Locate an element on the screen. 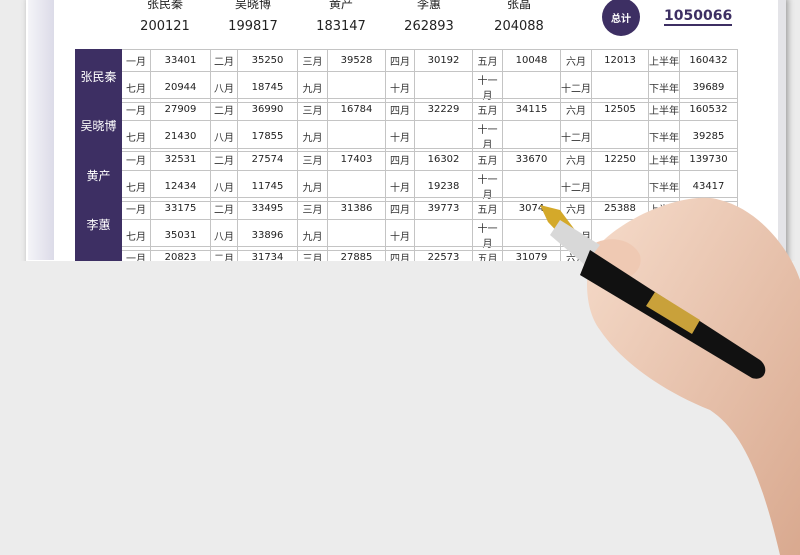 The width and height of the screenshot is (800, 555). summary-name: 李蕙 is located at coordinates (428, 5).